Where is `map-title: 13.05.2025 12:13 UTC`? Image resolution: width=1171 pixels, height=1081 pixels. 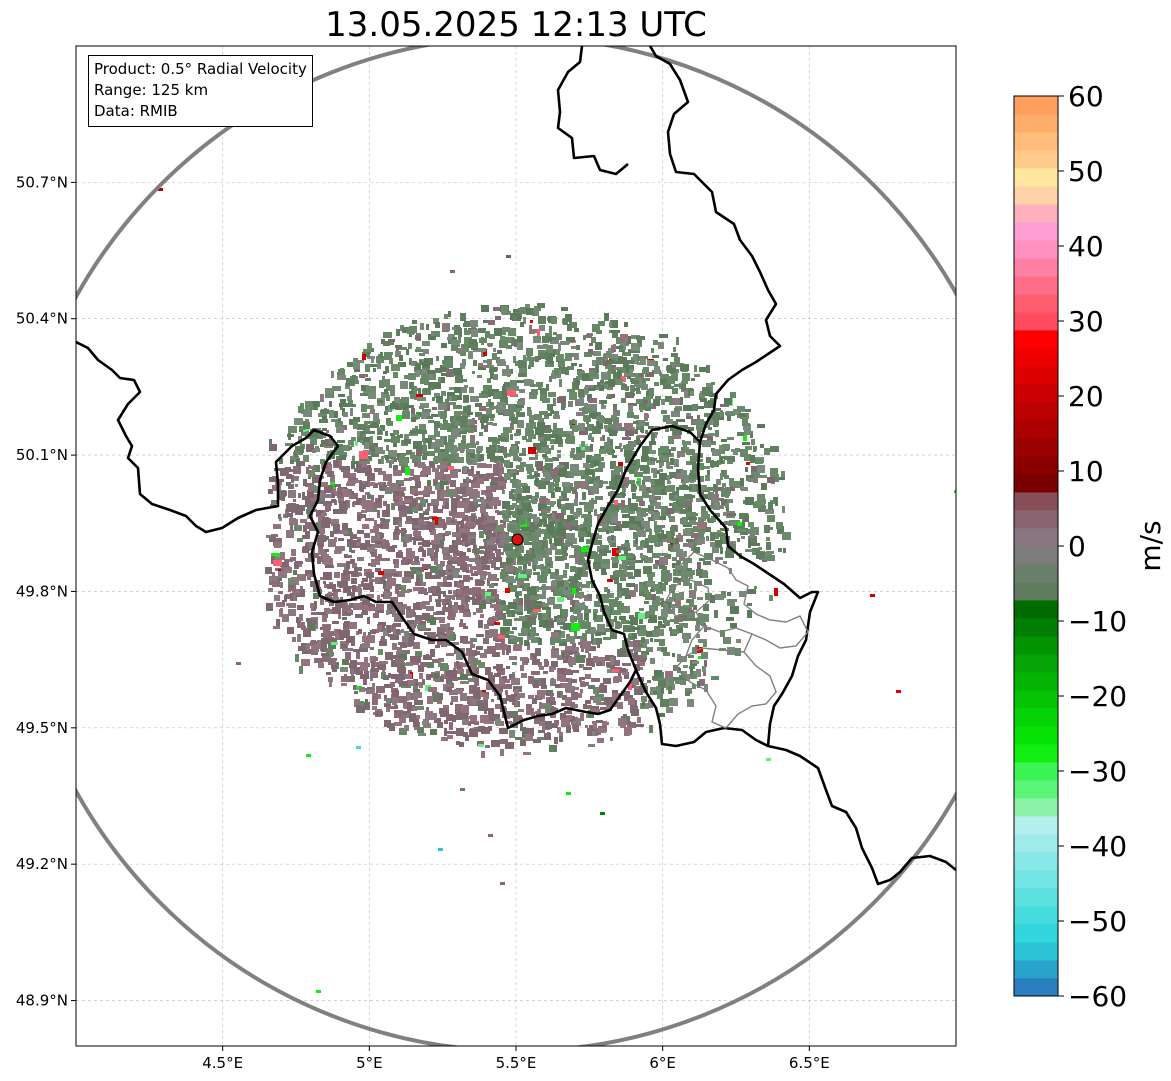
map-title: 13.05.2025 12:13 UTC is located at coordinates (516, 25).